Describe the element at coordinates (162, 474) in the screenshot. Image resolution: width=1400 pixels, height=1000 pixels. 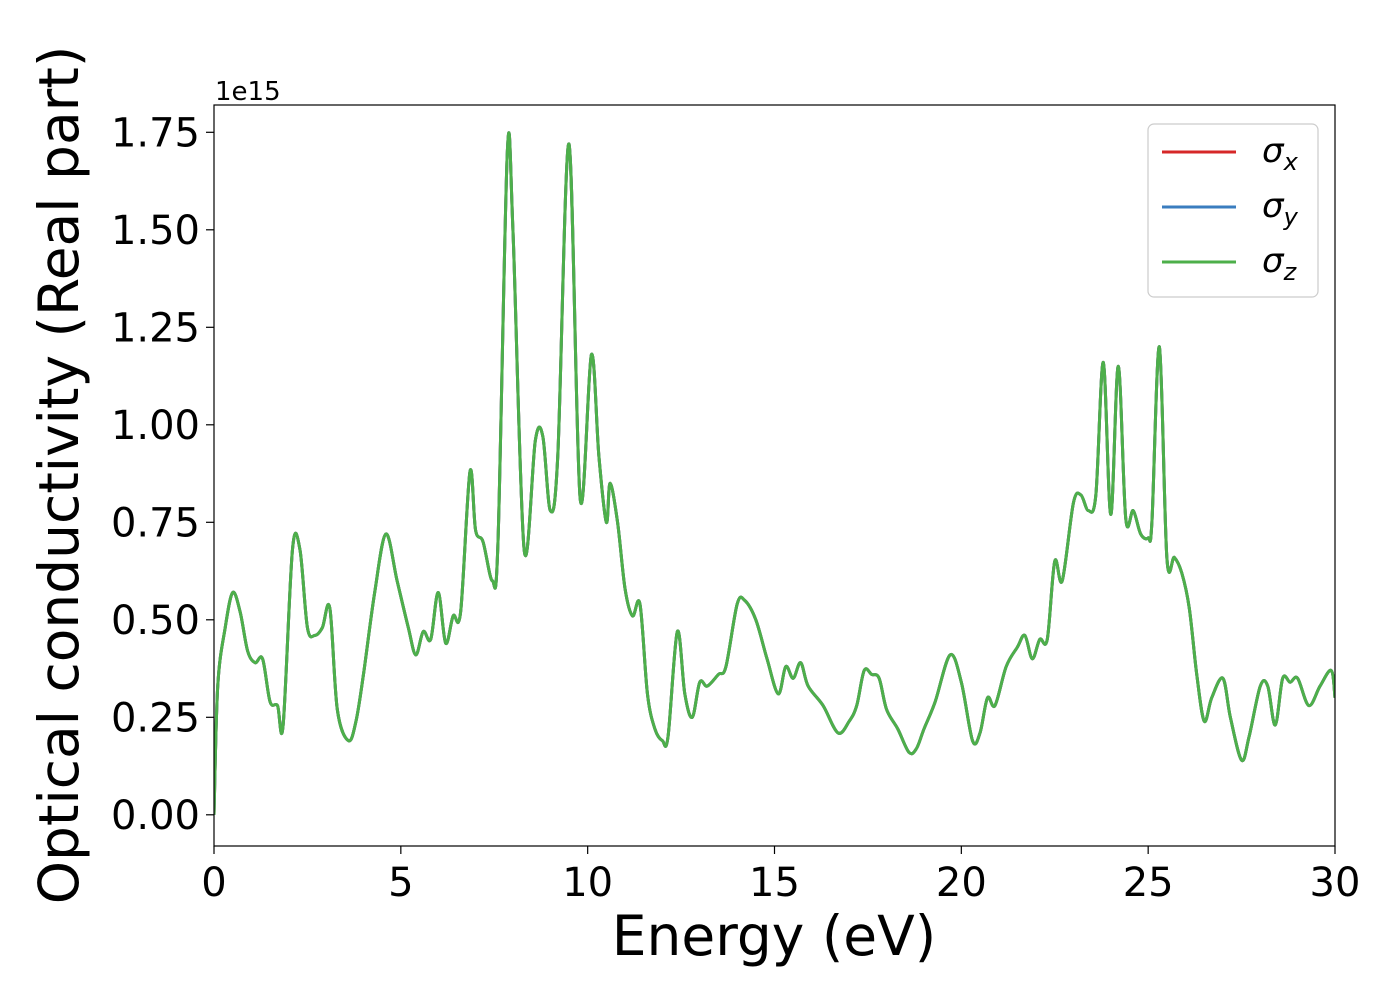
I see `y-axis: 0.00 0.25 0.50 0.75 1.00 1.25 1.50 1.75` at that location.